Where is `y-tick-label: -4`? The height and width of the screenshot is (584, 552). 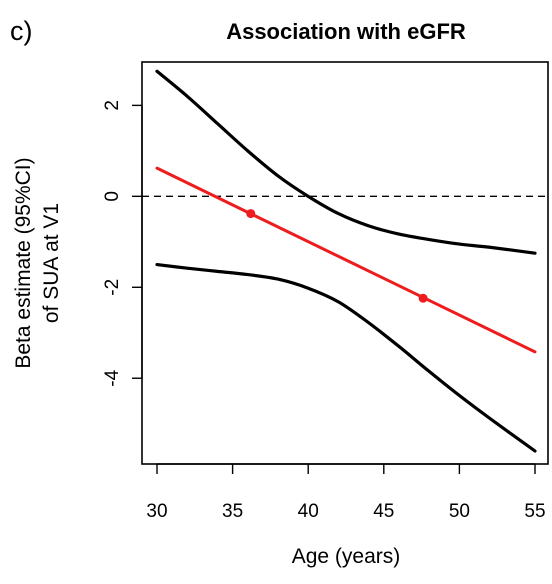
y-tick-label: -4 is located at coordinates (112, 377).